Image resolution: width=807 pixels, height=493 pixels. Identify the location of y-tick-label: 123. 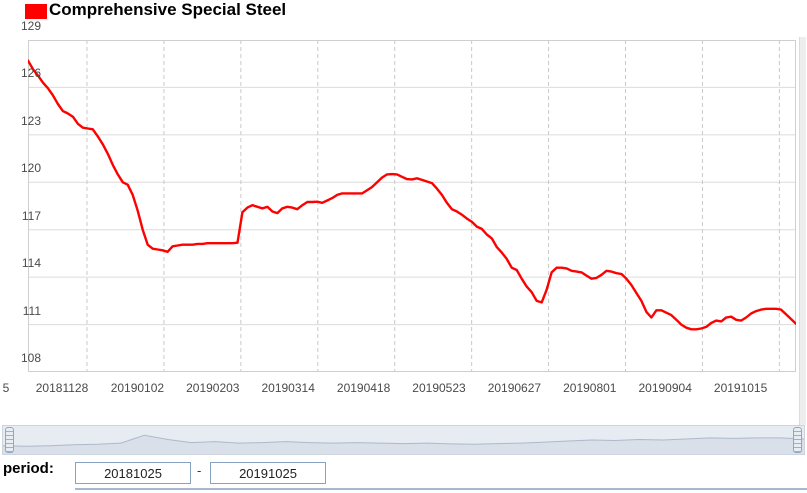
(30, 120).